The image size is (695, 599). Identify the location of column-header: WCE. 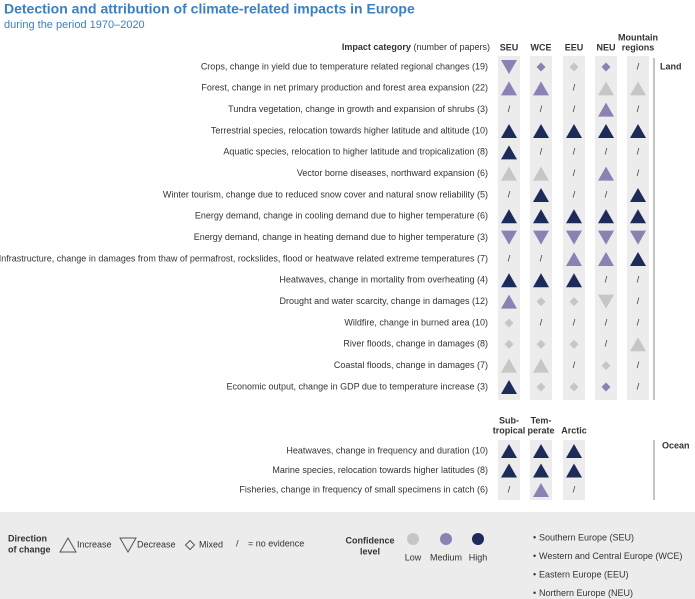
(541, 47).